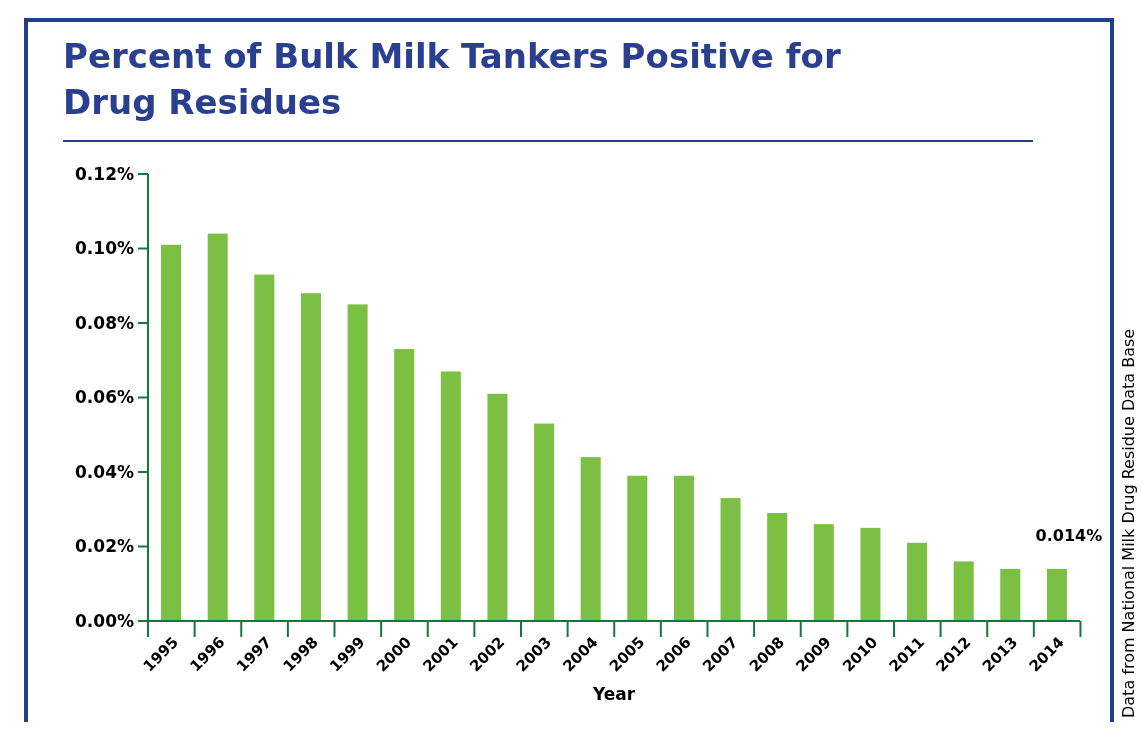  Describe the element at coordinates (104, 248) in the screenshot. I see `y-tick-label: 0.10%` at that location.